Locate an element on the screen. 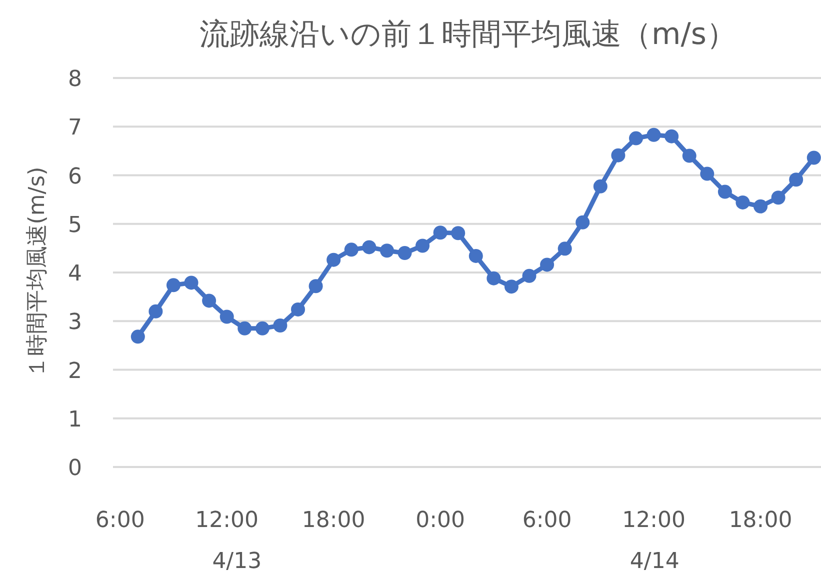 This screenshot has width=821, height=578. y-tick-label: 4 is located at coordinates (75, 274).